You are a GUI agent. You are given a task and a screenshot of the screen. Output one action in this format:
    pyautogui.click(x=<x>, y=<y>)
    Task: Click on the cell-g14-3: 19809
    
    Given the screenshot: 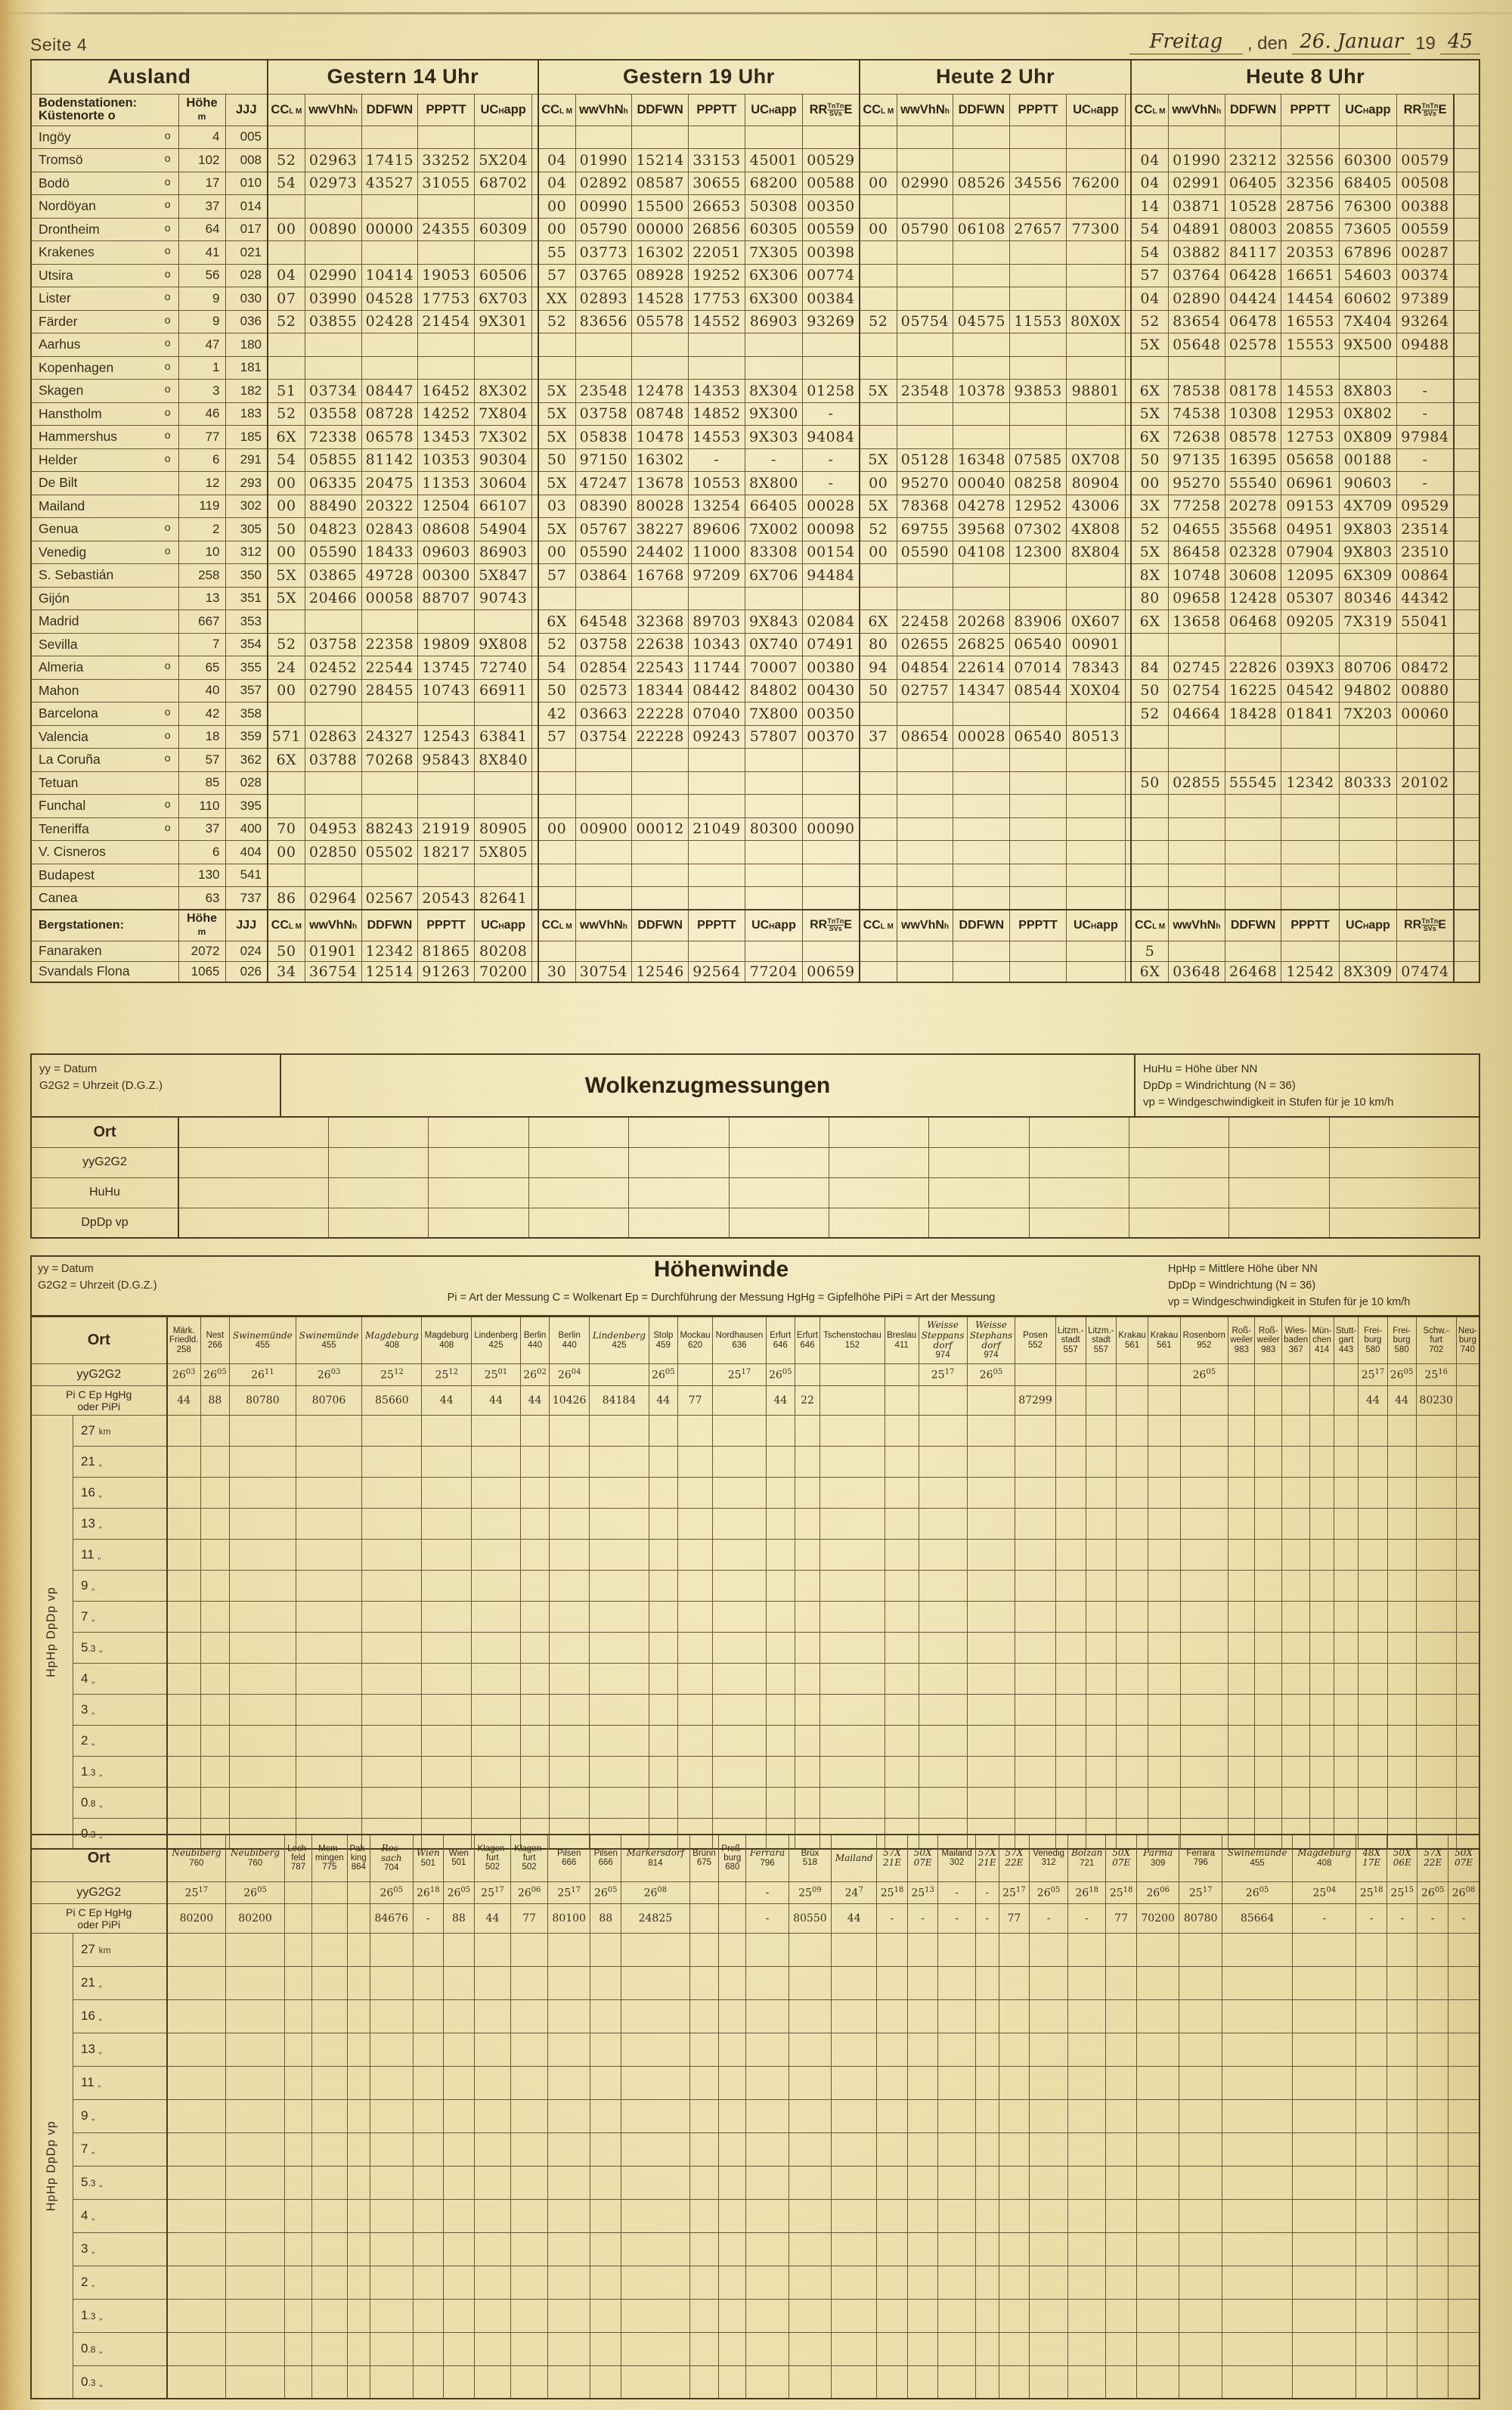 What is the action you would take?
    pyautogui.click(x=446, y=644)
    